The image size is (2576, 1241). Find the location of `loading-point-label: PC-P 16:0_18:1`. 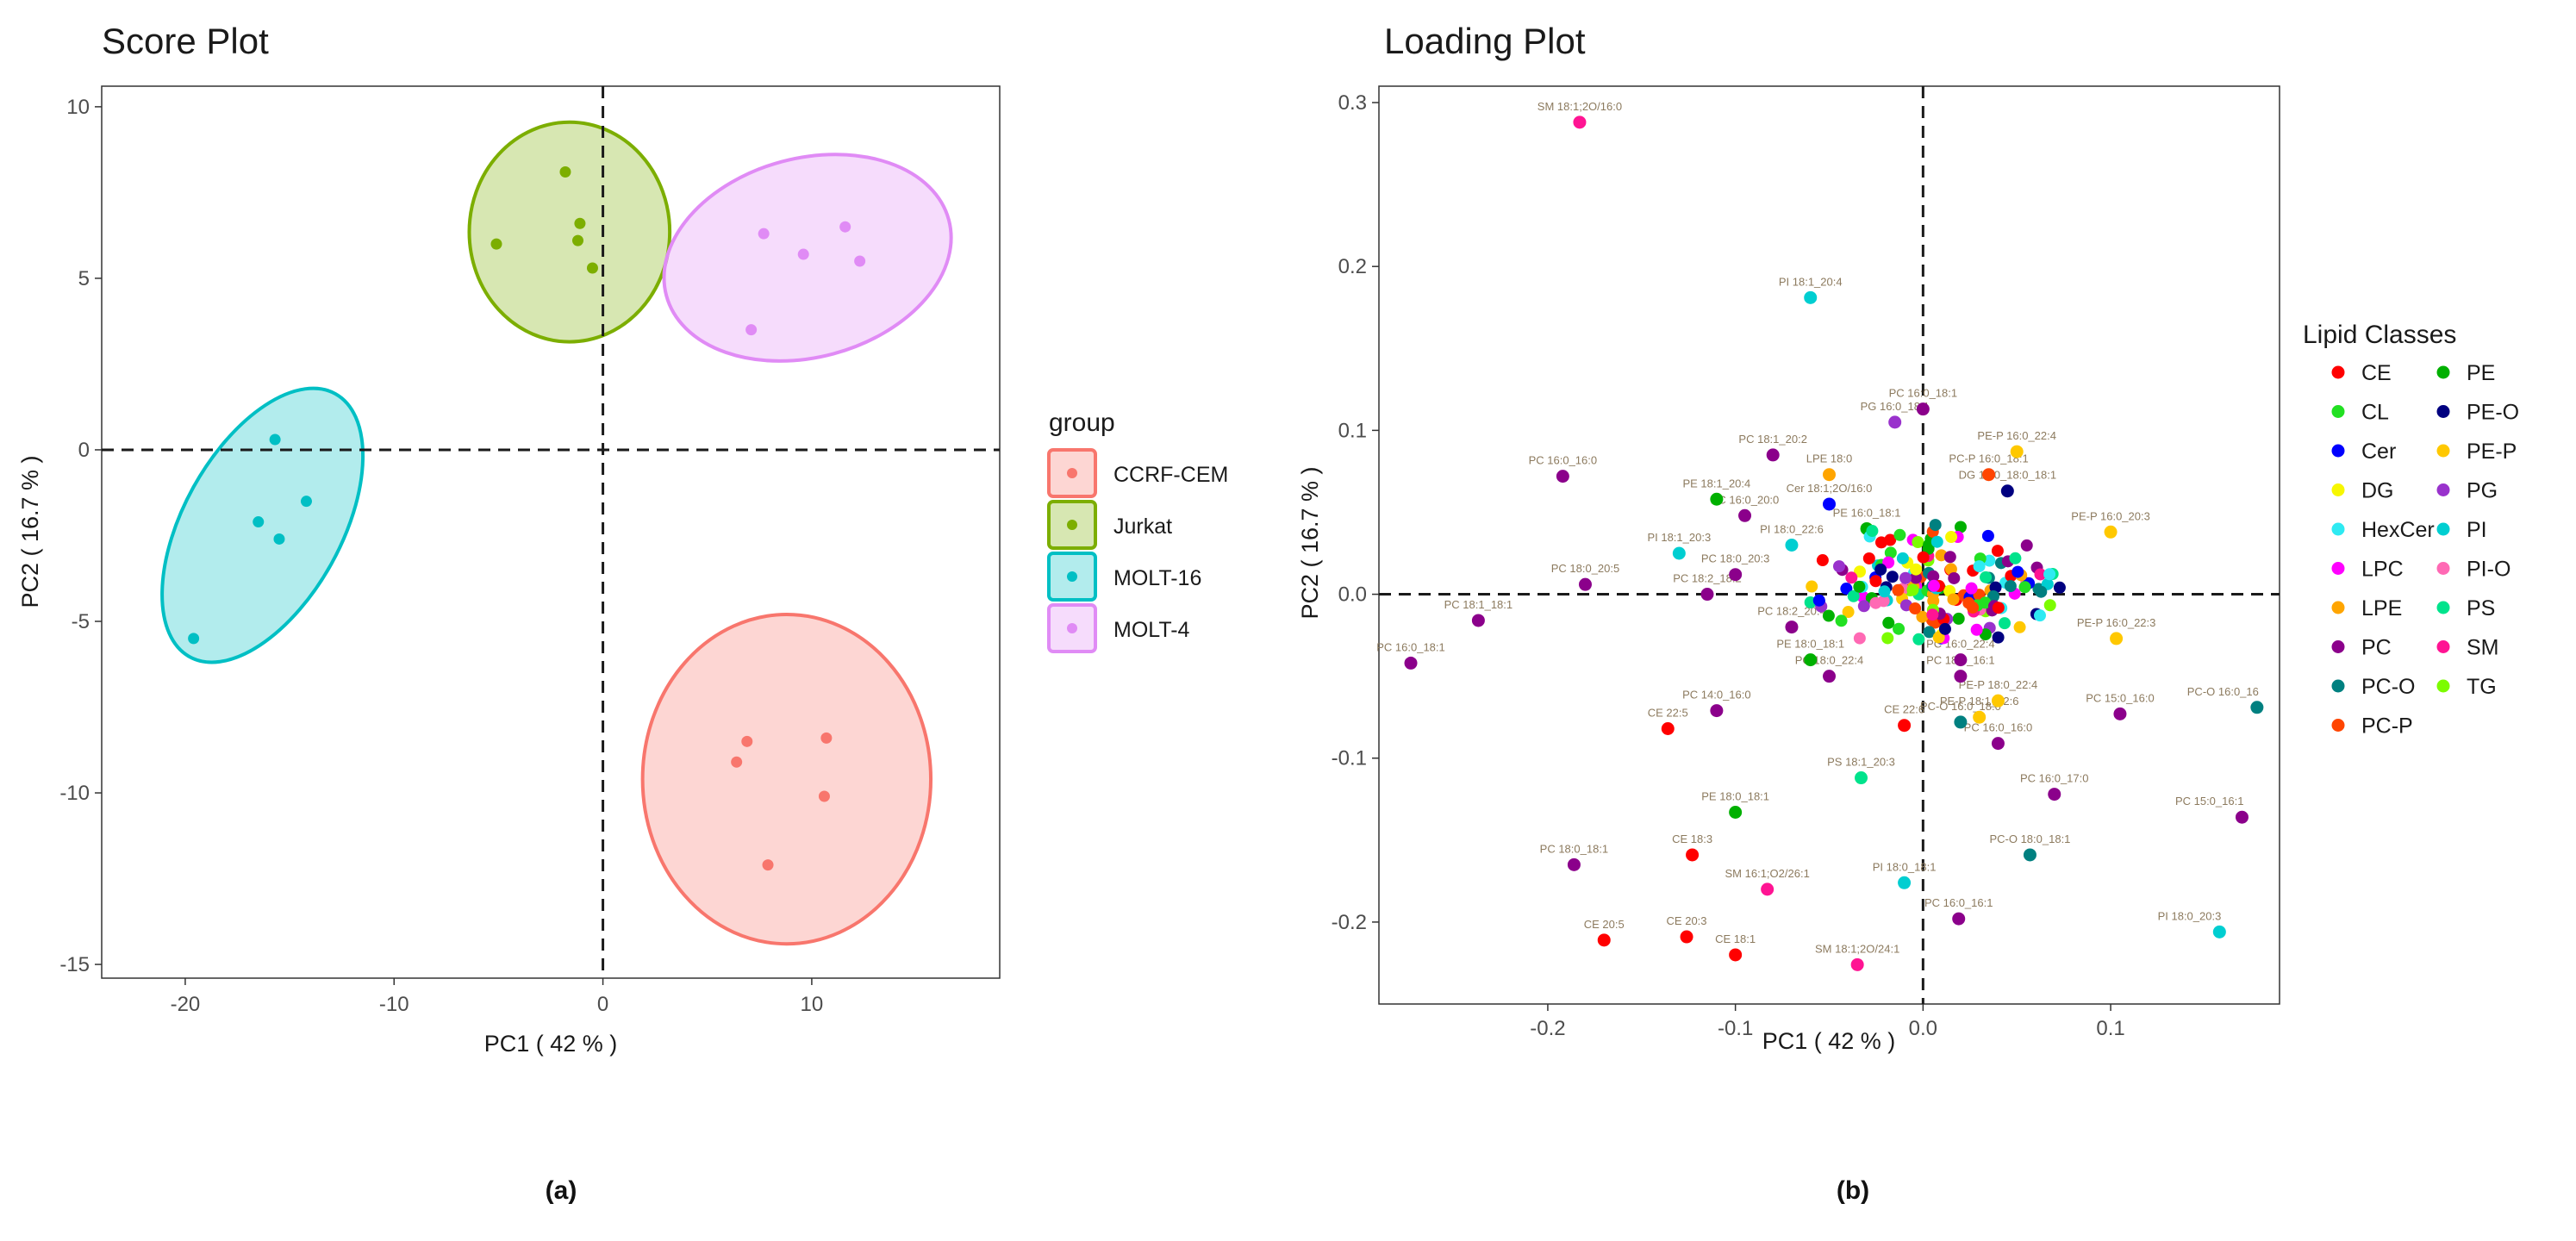

loading-point-label: PC-P 16:0_18:1 is located at coordinates (1988, 458).